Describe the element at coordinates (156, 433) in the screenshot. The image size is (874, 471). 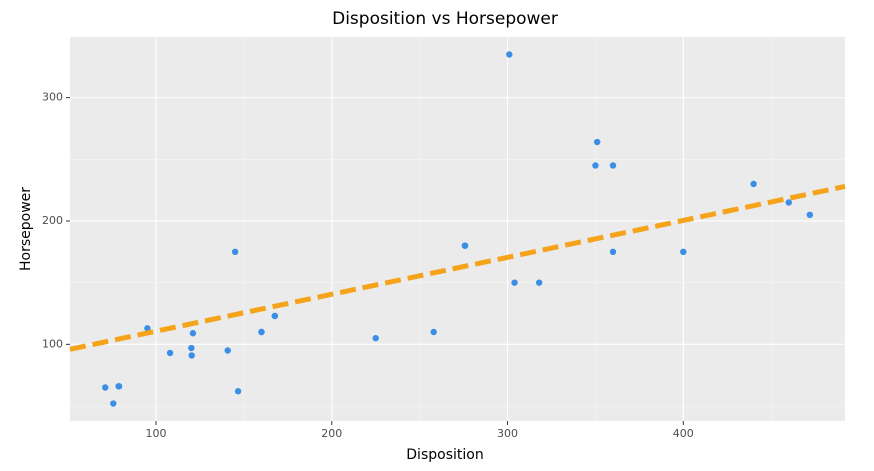
I see `x-tick-label: 100` at that location.